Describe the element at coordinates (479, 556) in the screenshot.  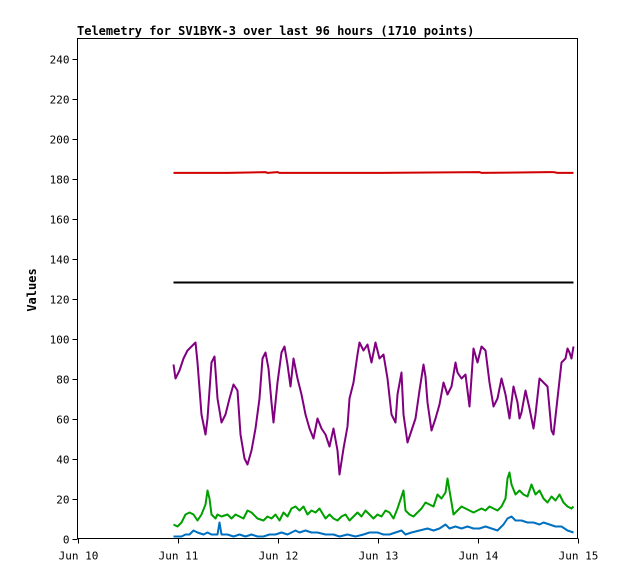
I see `x-tick-label: Jun 14` at that location.